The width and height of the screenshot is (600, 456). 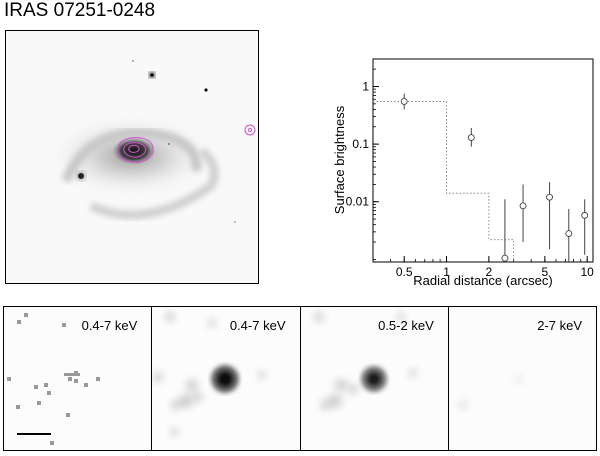 What do you see at coordinates (446, 272) in the screenshot?
I see `x-tick-label: 1` at bounding box center [446, 272].